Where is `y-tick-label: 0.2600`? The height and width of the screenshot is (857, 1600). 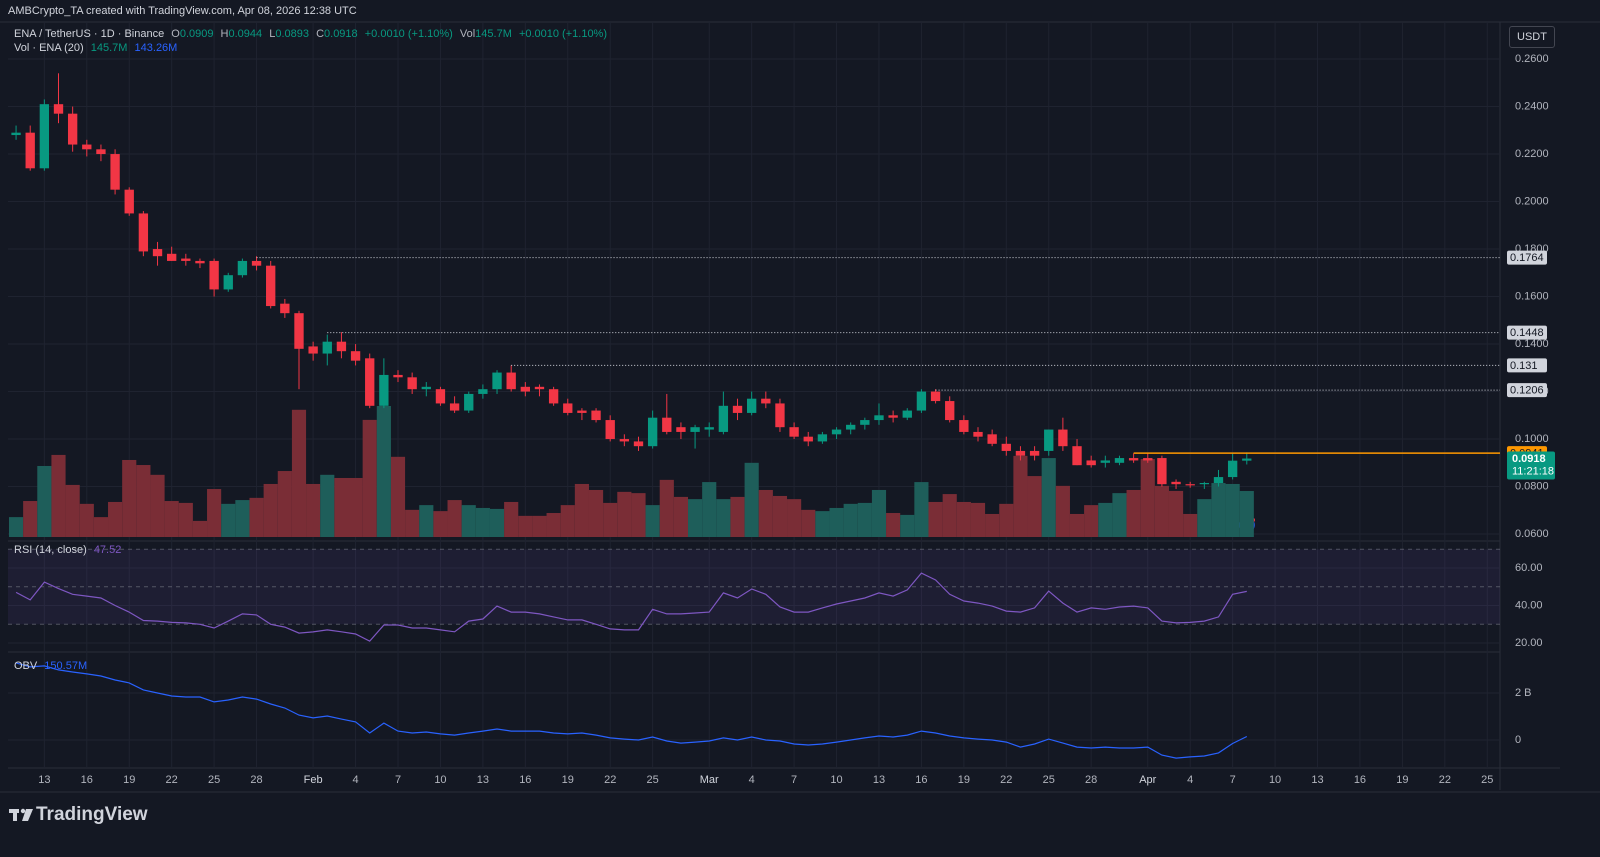 y-tick-label: 0.2600 is located at coordinates (1532, 59).